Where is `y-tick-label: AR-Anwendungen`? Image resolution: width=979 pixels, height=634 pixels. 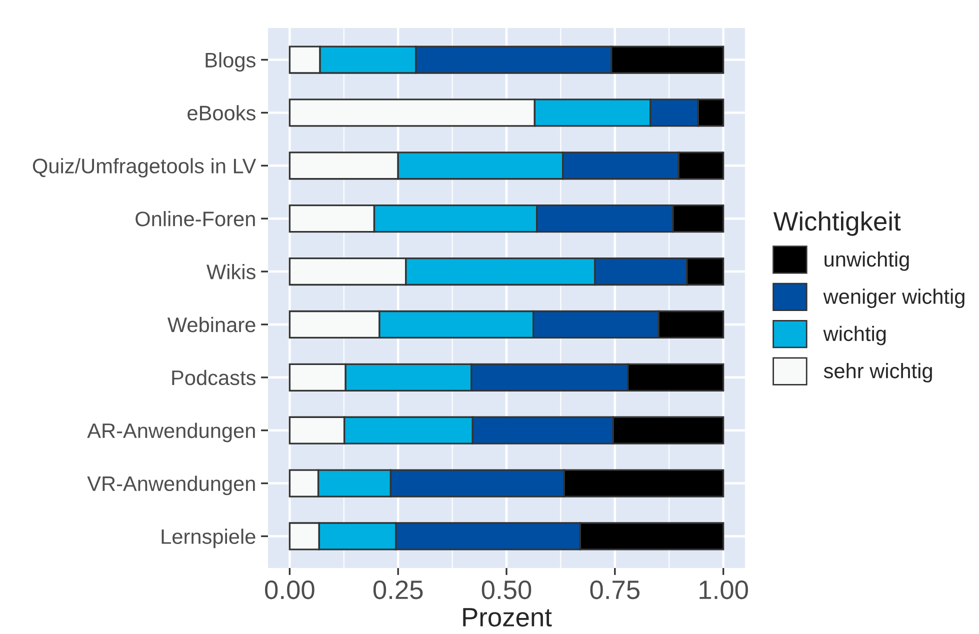 y-tick-label: AR-Anwendungen is located at coordinates (171, 432).